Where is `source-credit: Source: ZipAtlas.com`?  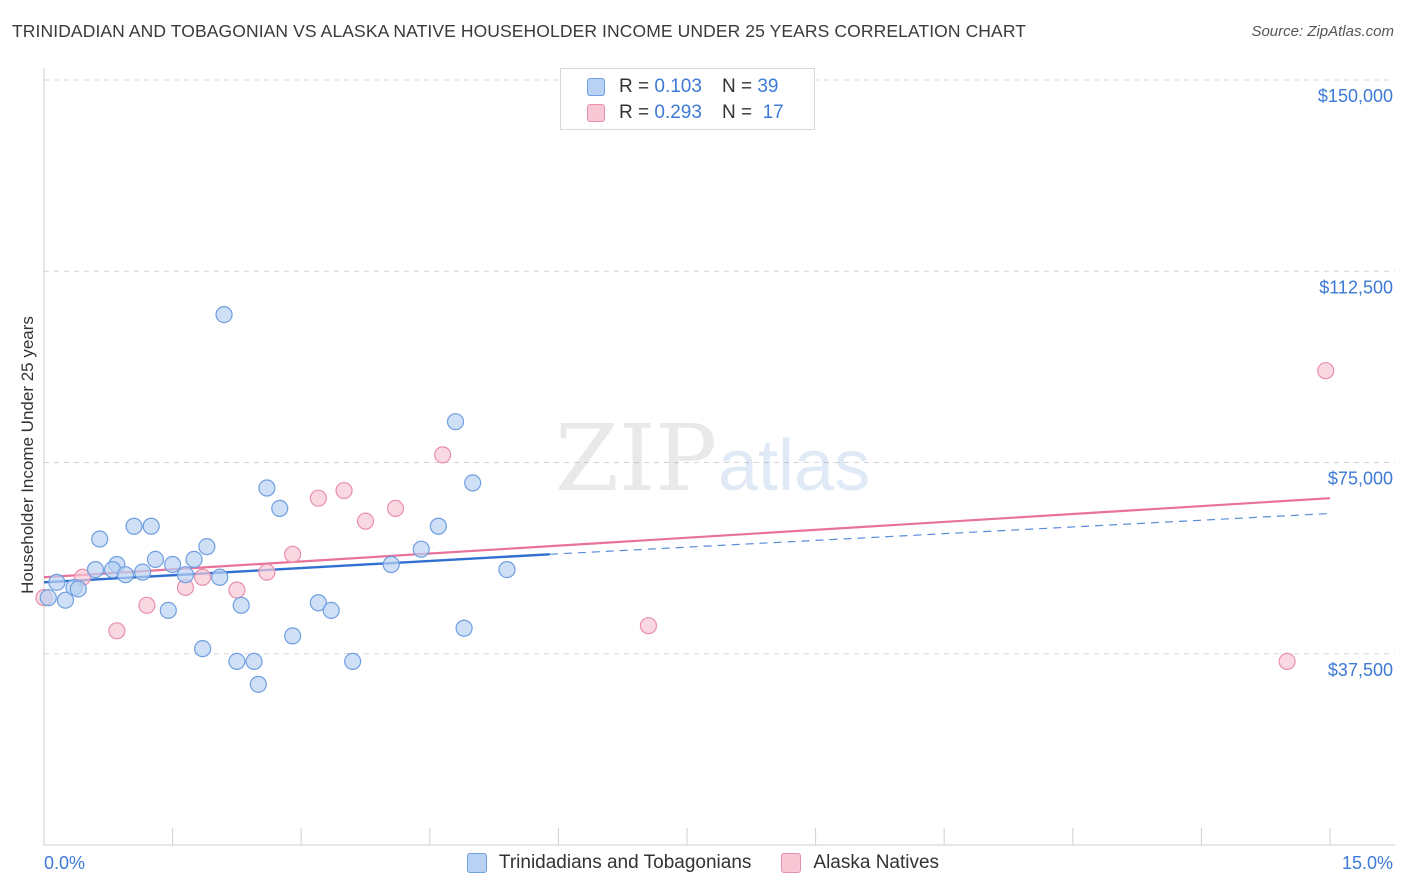 source-credit: Source: ZipAtlas.com is located at coordinates (1322, 31).